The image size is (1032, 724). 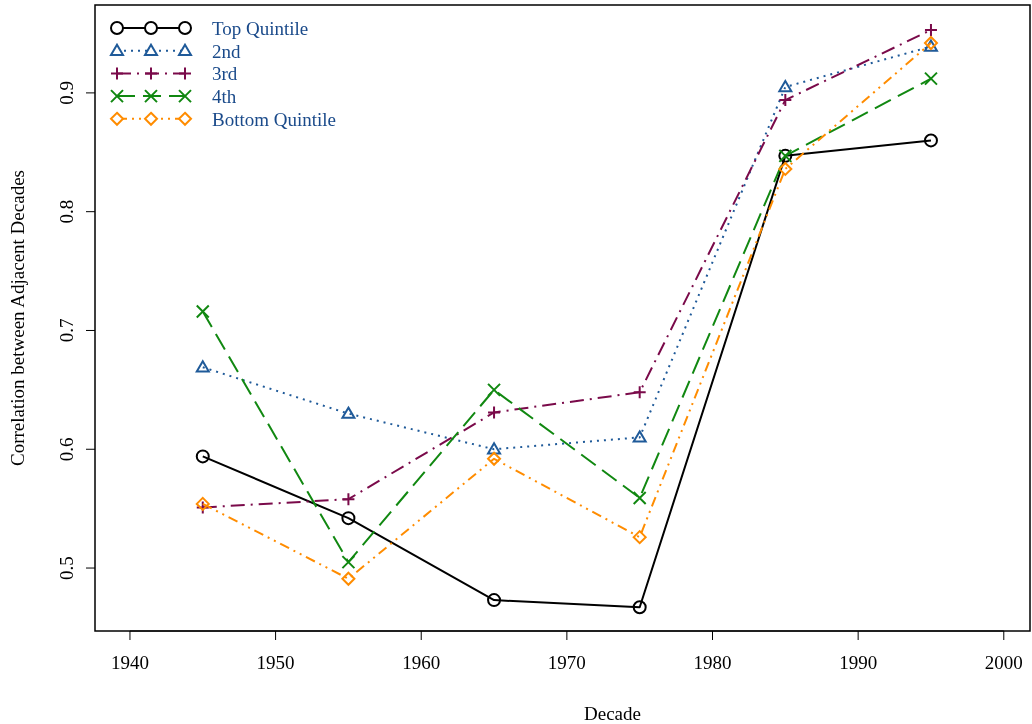 What do you see at coordinates (66, 568) in the screenshot?
I see `y-tick-label: 0.5` at bounding box center [66, 568].